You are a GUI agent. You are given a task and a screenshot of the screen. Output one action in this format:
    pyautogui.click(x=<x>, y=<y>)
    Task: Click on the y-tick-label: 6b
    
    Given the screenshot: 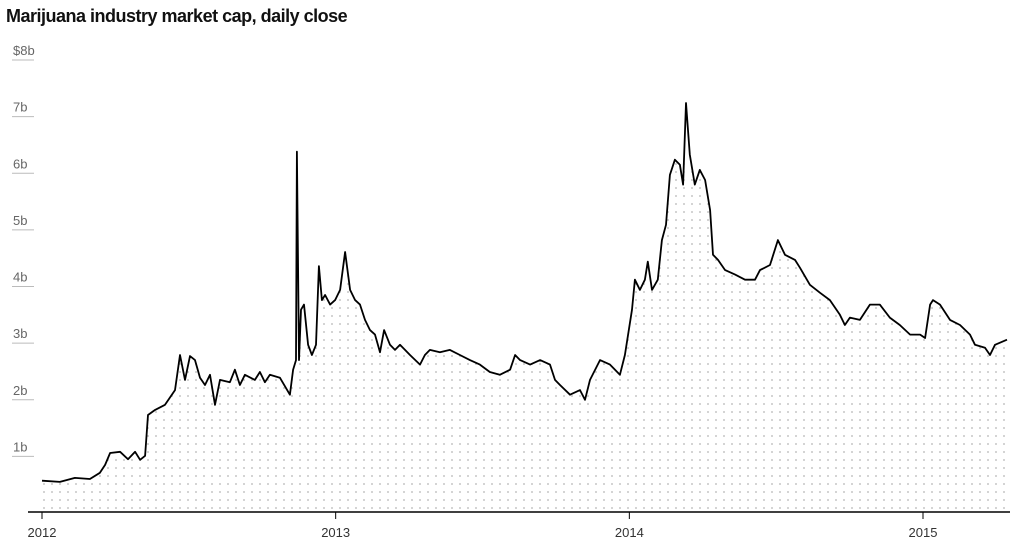 What is the action you would take?
    pyautogui.click(x=20, y=163)
    